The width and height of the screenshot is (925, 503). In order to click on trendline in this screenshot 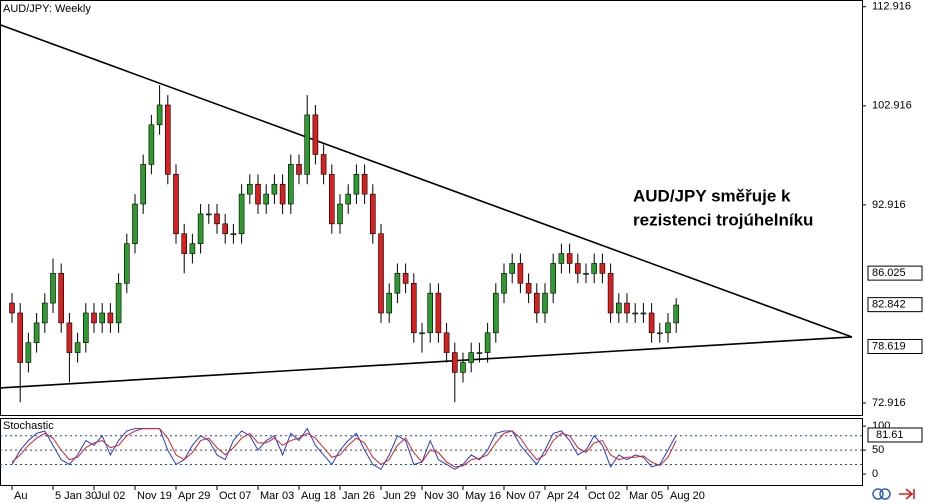, I will do `click(426, 362)`.